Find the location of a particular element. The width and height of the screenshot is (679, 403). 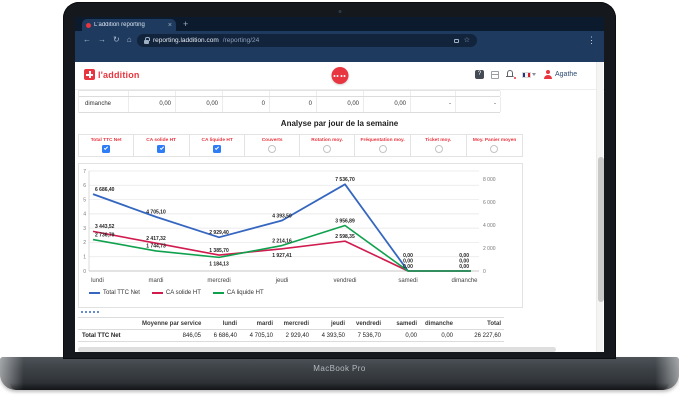

horizontal-scrollbar is located at coordinates (317, 349).